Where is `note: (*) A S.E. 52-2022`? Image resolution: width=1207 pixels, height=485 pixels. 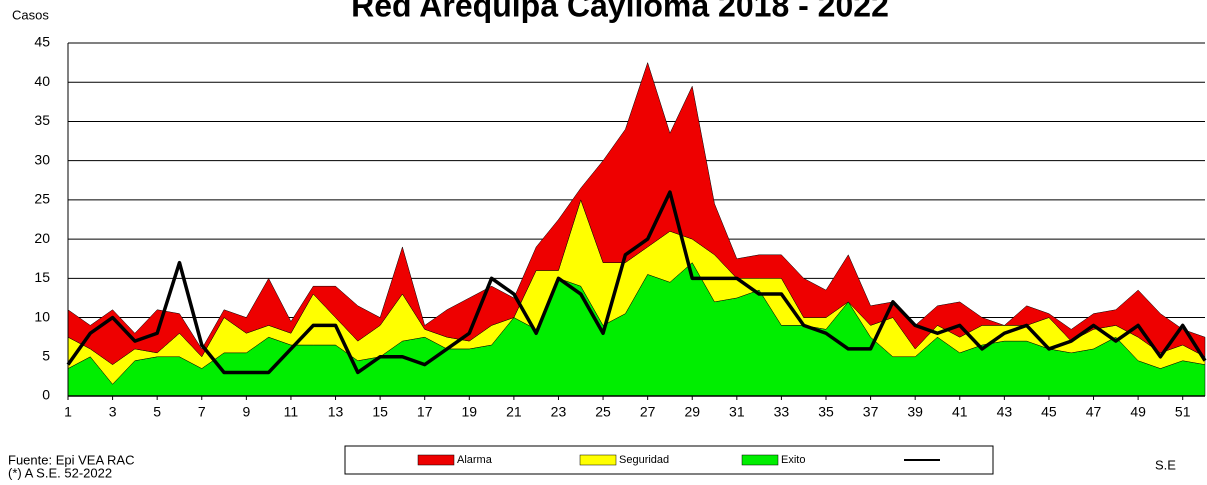 note: (*) A S.E. 52-2022 is located at coordinates (60, 472).